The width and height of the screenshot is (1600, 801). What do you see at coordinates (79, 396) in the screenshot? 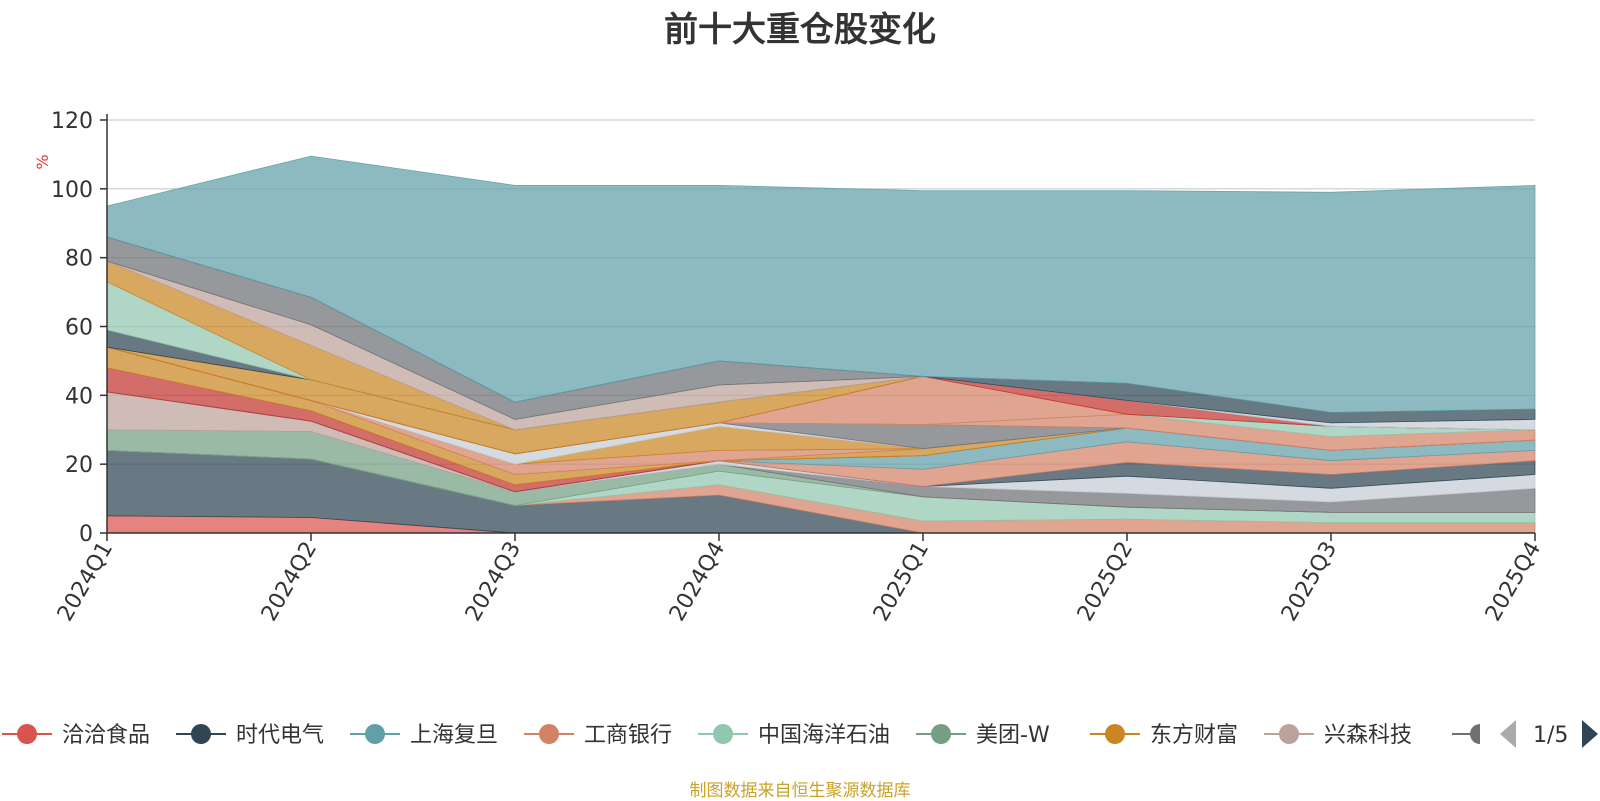
I see `y-tick-label: 40` at bounding box center [79, 396].